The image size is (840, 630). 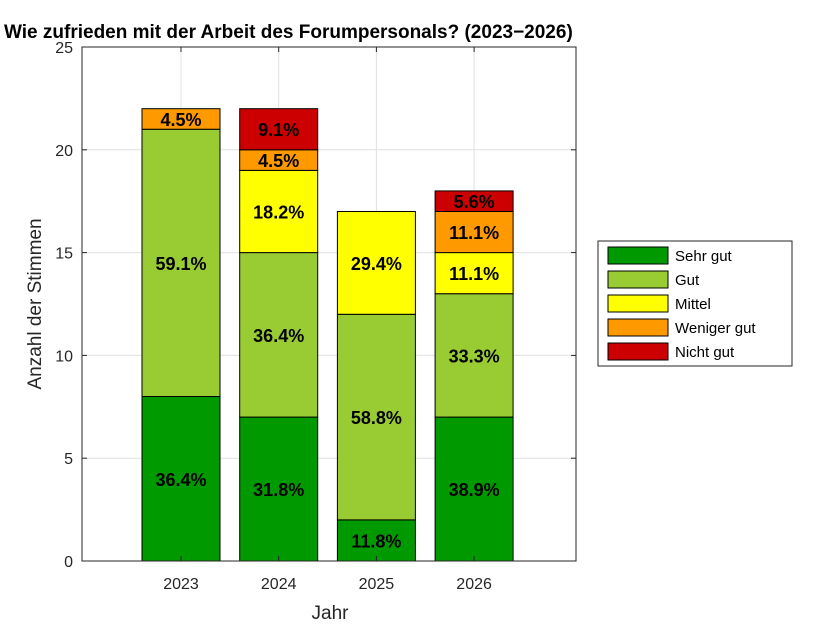 I want to click on legend-label-sehr-gut: Sehr gut, so click(x=704, y=256).